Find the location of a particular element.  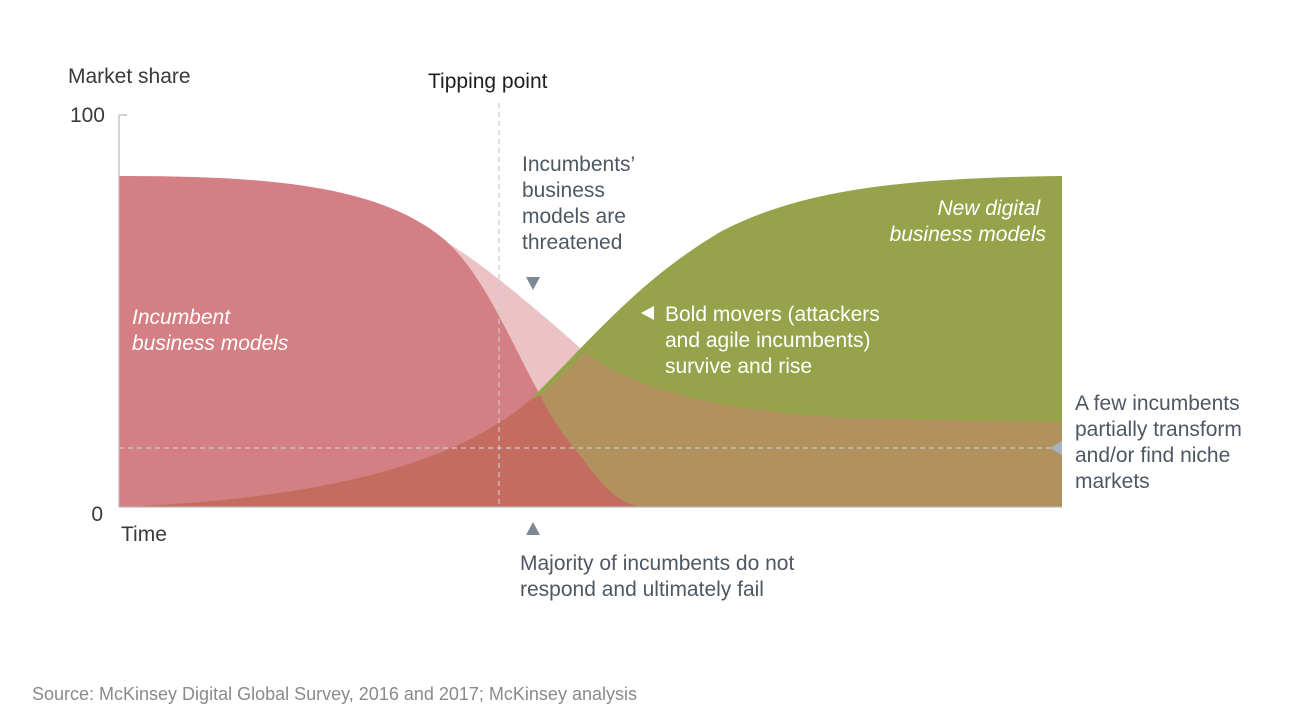

remaining-incumbents-area is located at coordinates (801, 429).